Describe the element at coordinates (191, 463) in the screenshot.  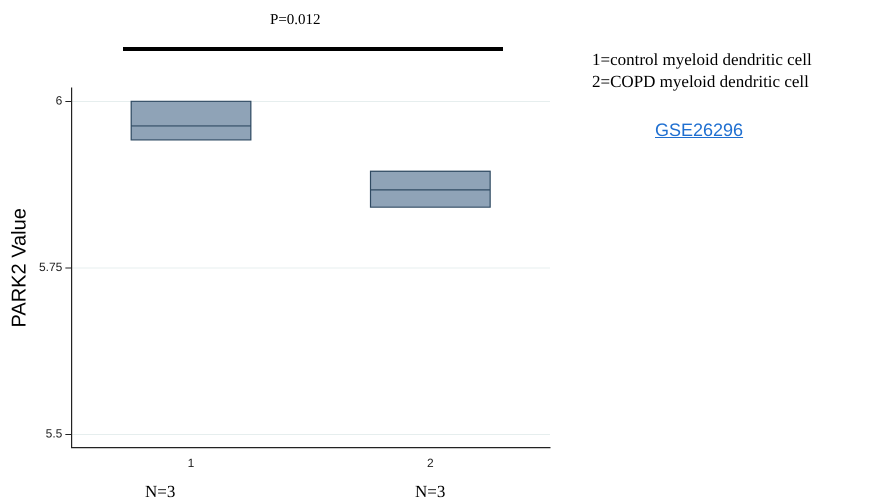
I see `x-tick-label: 1` at that location.